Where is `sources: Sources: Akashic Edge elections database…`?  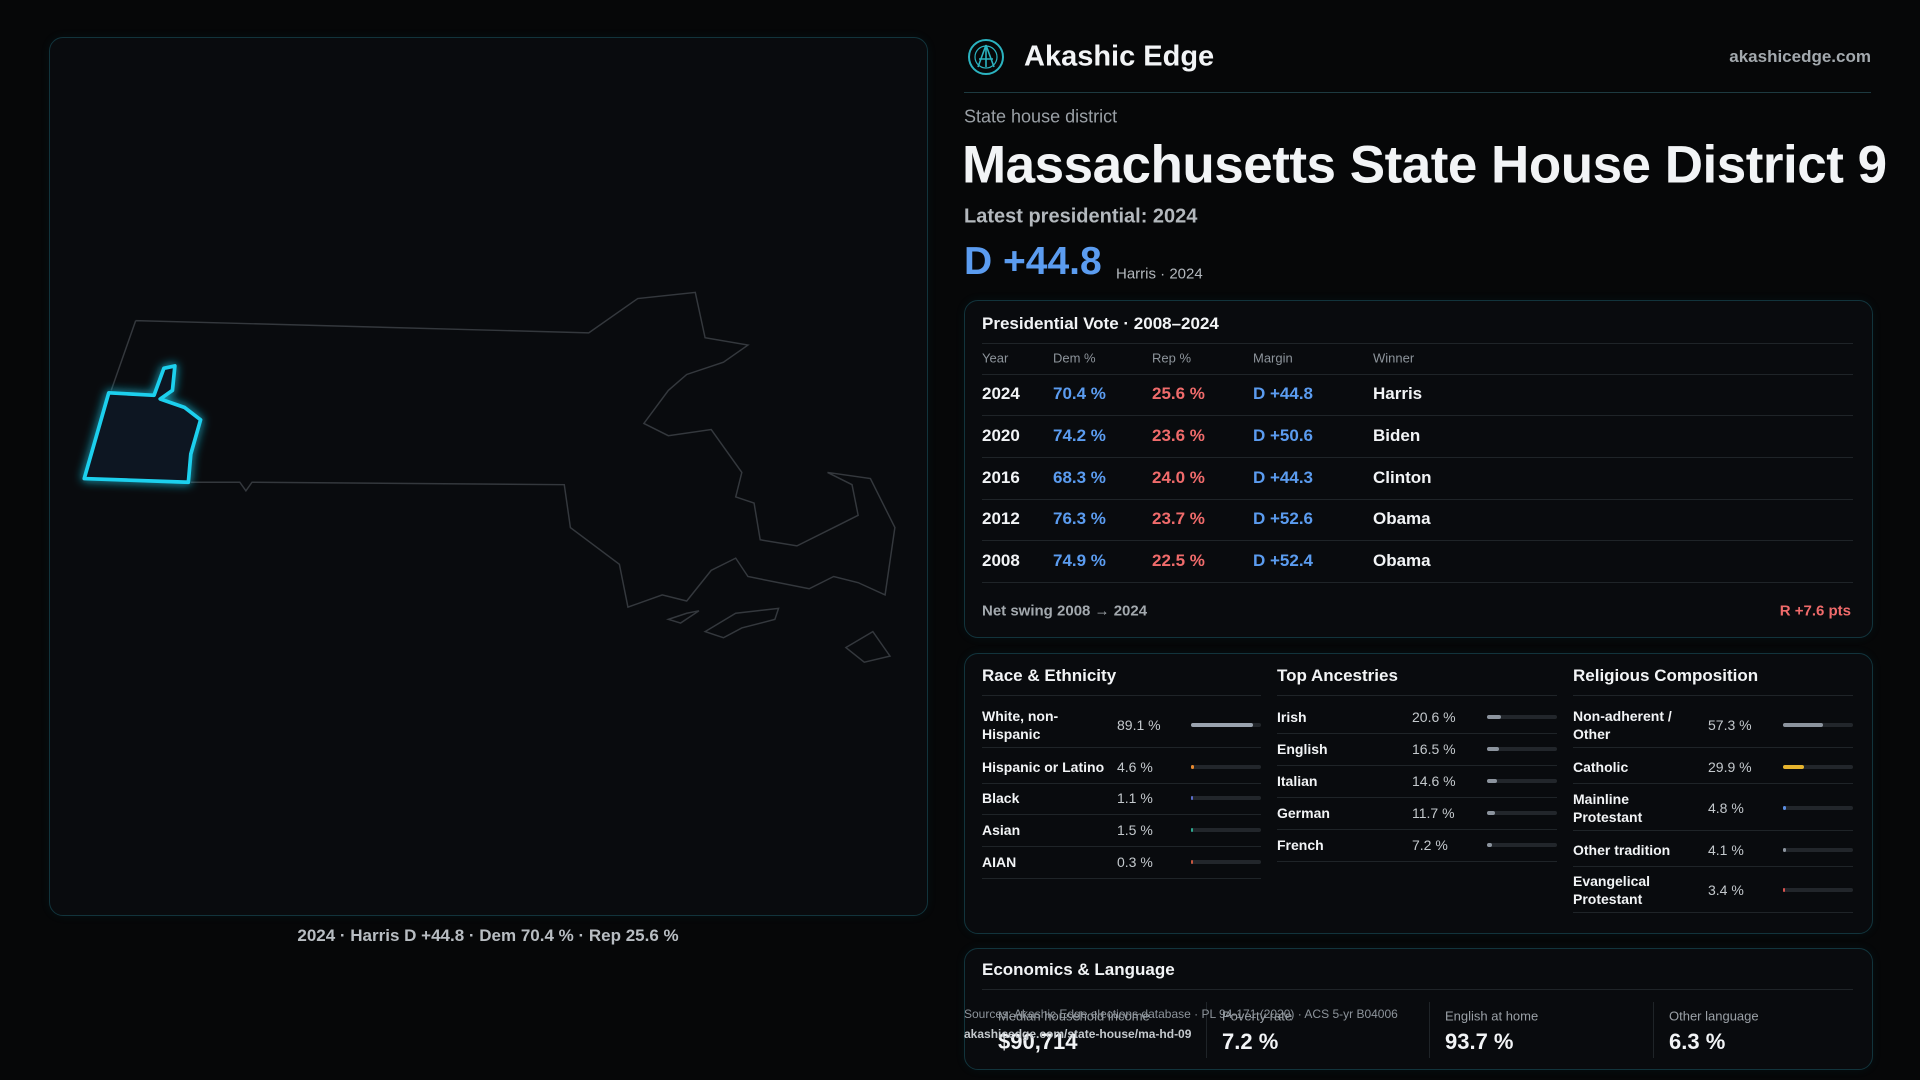 sources: Sources: Akashic Edge elections database… is located at coordinates (1181, 1014).